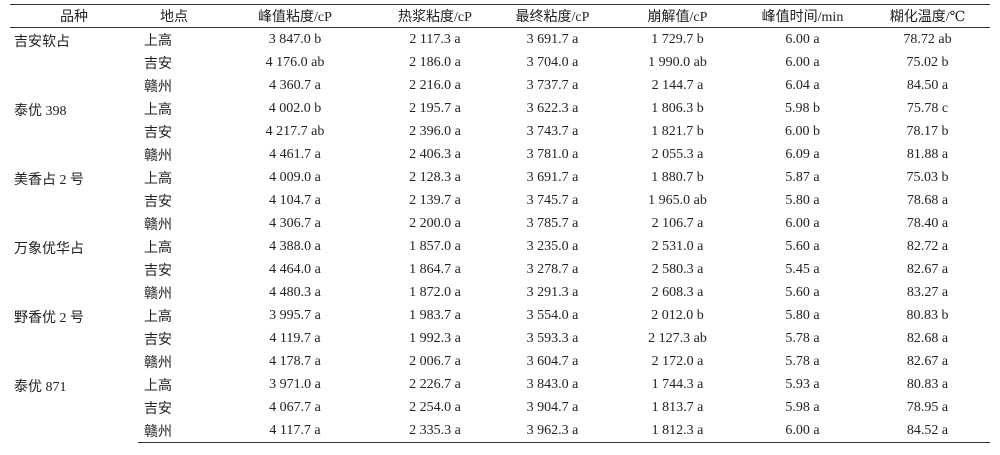  Describe the element at coordinates (927, 154) in the screenshot. I see `value-cell: 81.88 a` at that location.